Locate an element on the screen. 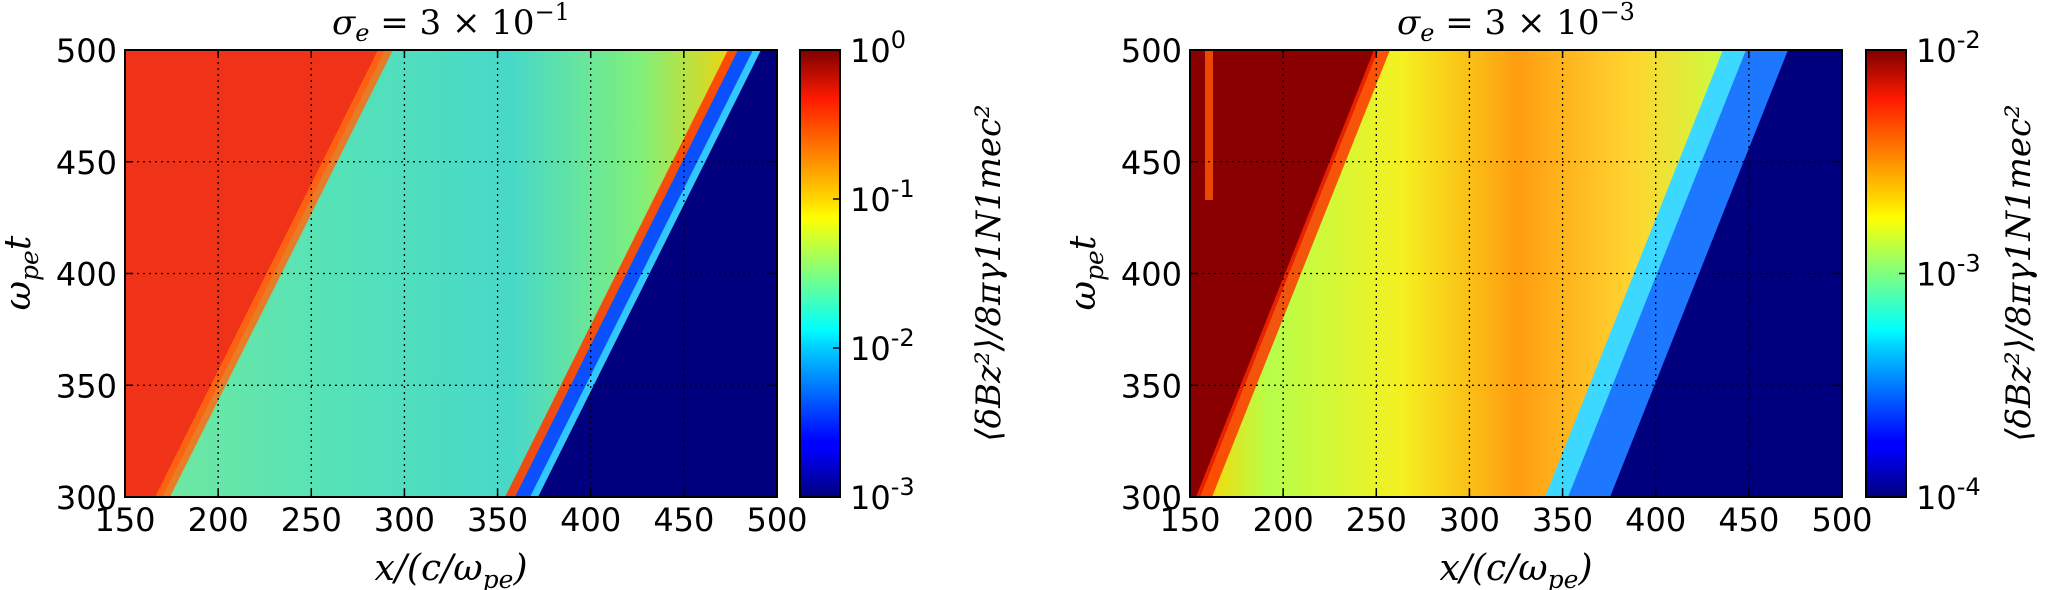 Image resolution: width=2050 pixels, height=590 pixels. xlabel-left: x/(c/ωpe) is located at coordinates (451, 569).